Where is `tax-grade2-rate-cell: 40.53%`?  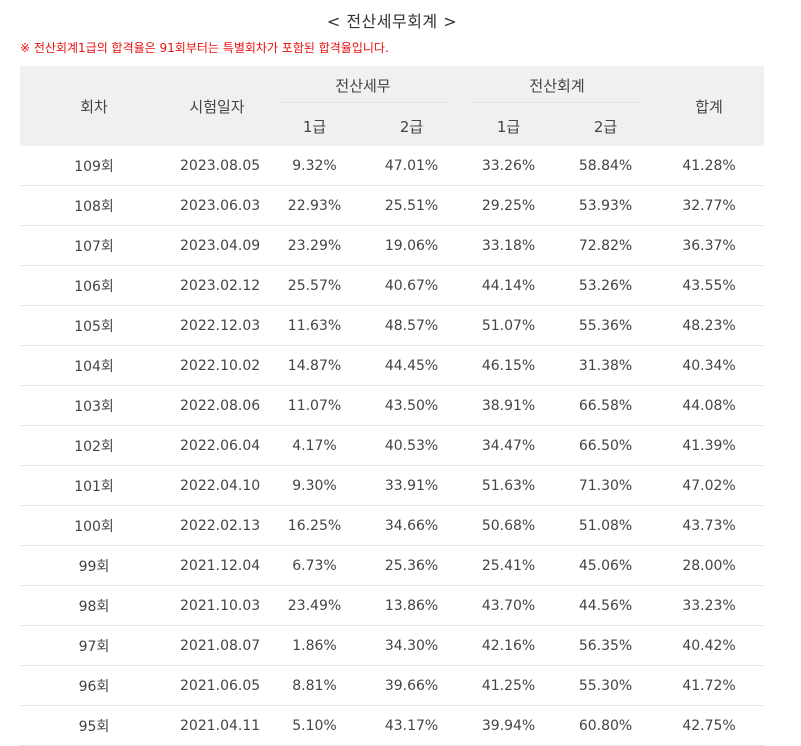 tax-grade2-rate-cell: 40.53% is located at coordinates (412, 445).